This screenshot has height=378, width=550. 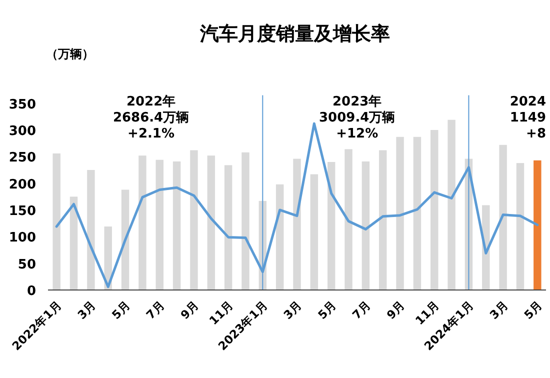 What do you see at coordinates (22, 158) in the screenshot?
I see `y-tick-label: 250` at bounding box center [22, 158].